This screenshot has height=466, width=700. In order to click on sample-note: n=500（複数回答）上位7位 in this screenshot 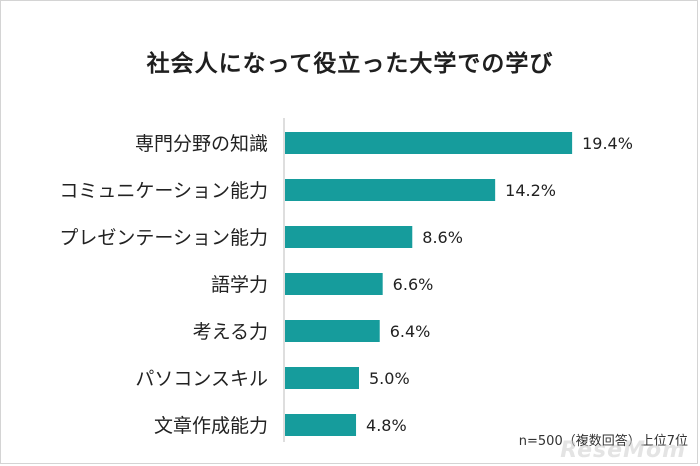, I will do `click(603, 441)`.